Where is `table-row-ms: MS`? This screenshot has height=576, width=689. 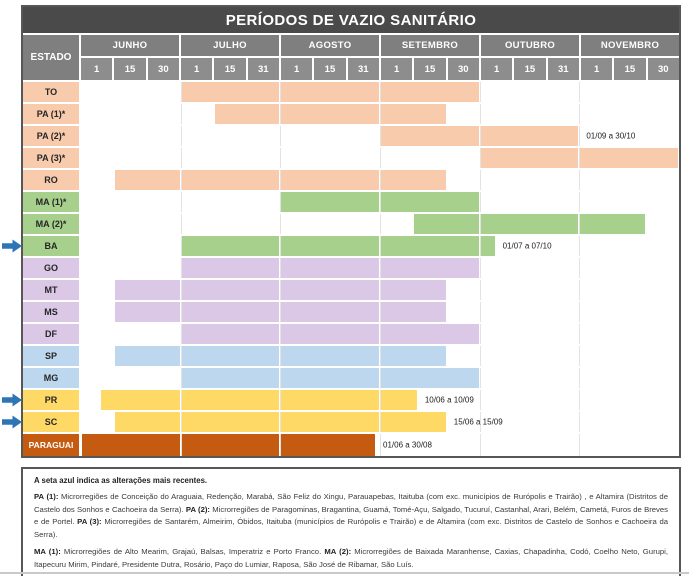 table-row-ms: MS is located at coordinates (351, 313).